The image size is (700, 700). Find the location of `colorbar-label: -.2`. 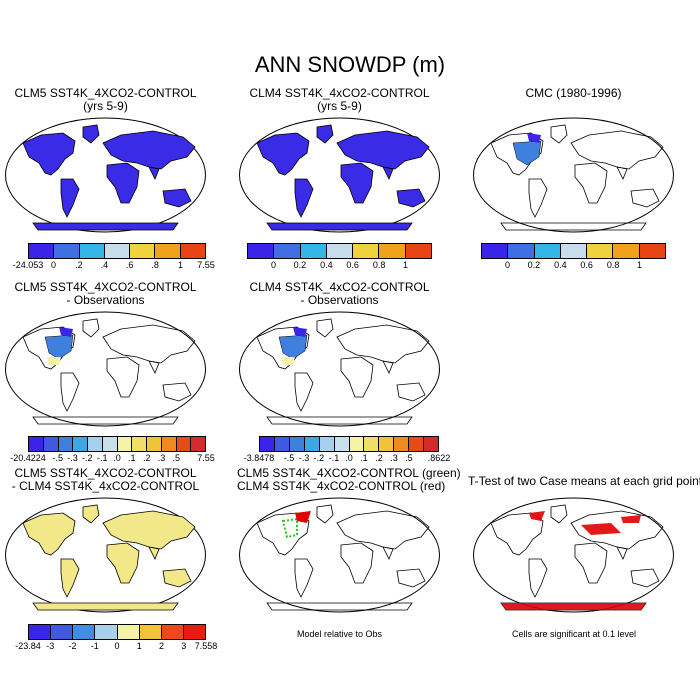

colorbar-label: -.2 is located at coordinates (87, 458).